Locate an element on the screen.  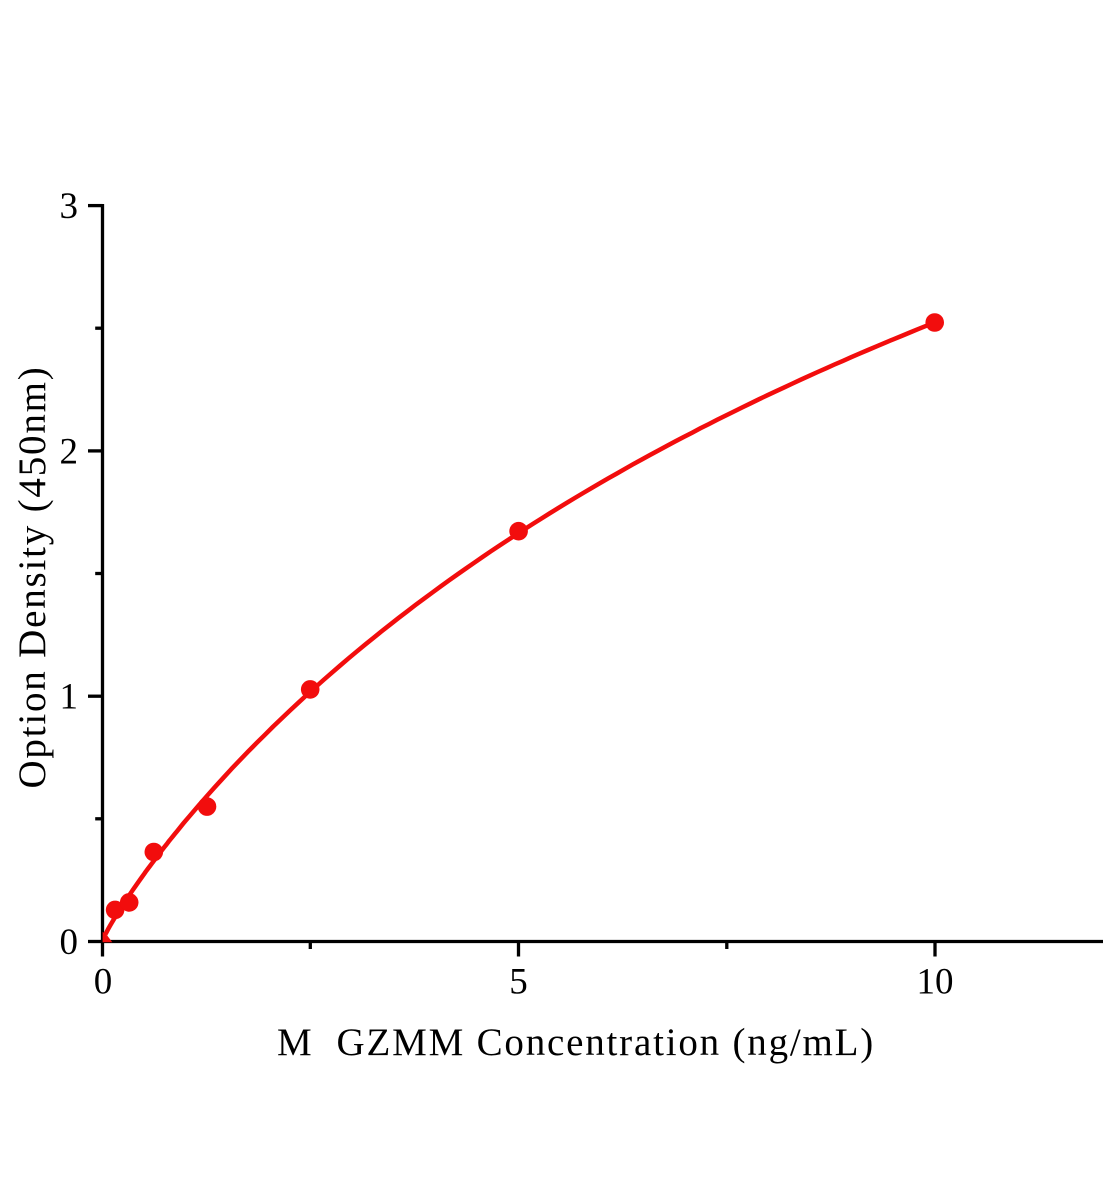
svg-text: 2 is located at coordinates (69, 451).